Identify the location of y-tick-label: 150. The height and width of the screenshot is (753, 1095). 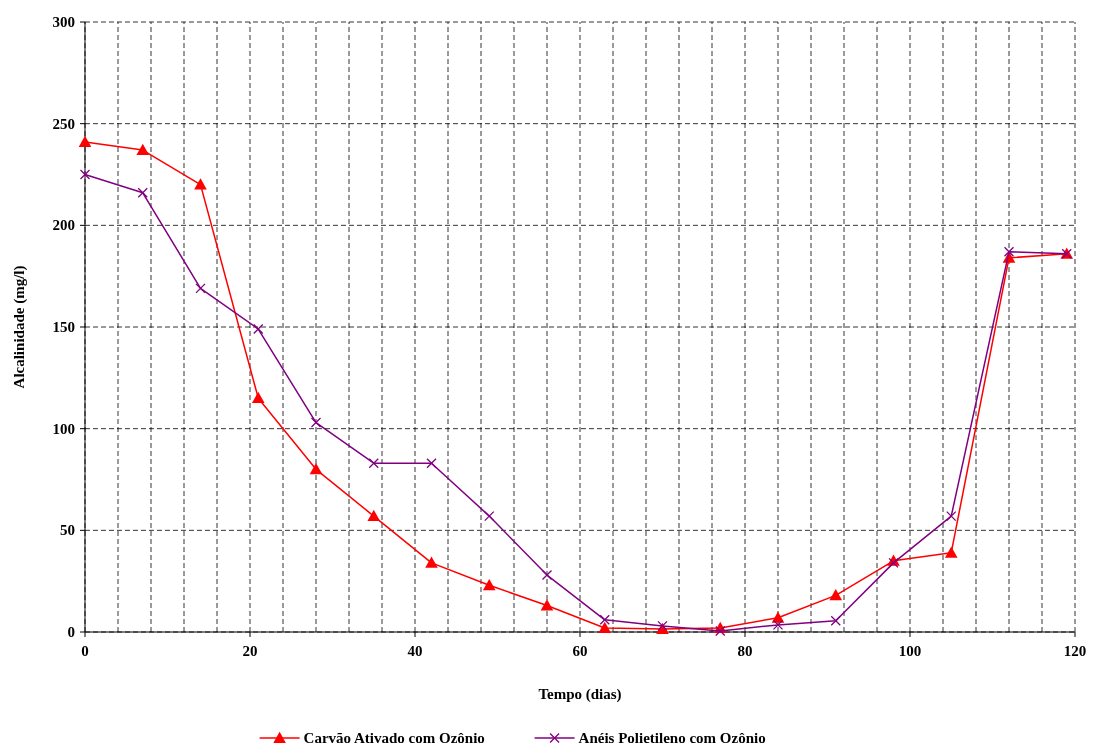
(63, 327).